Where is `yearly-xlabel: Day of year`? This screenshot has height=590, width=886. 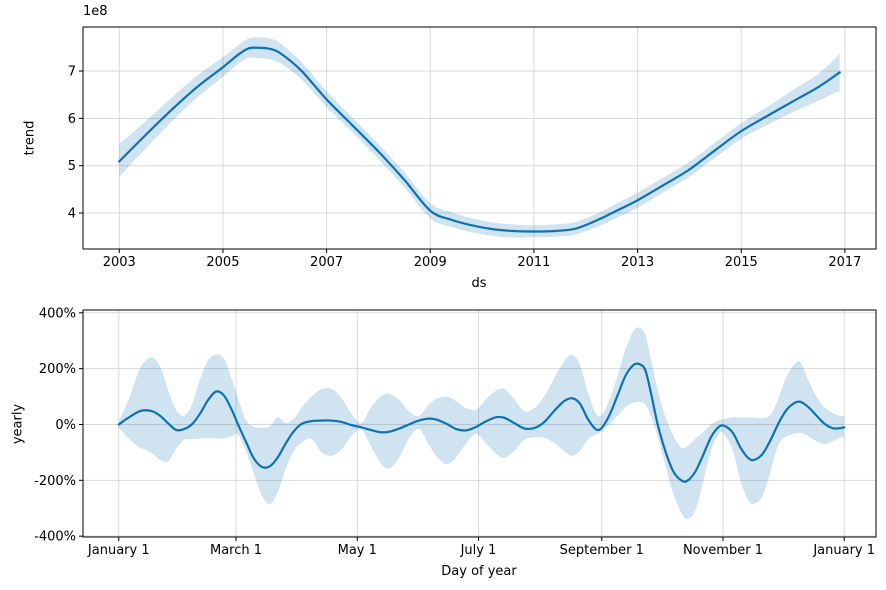
yearly-xlabel: Day of year is located at coordinates (479, 571).